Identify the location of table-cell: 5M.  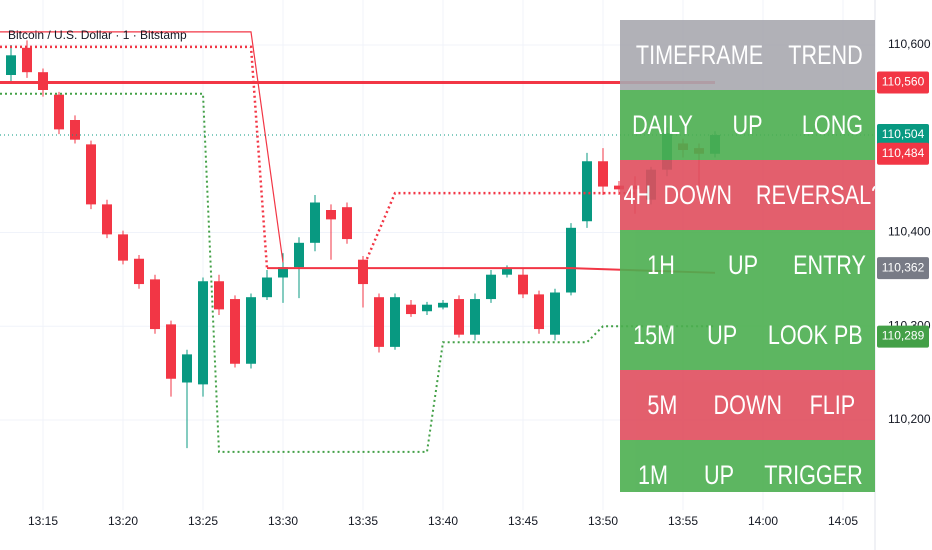
(662, 404).